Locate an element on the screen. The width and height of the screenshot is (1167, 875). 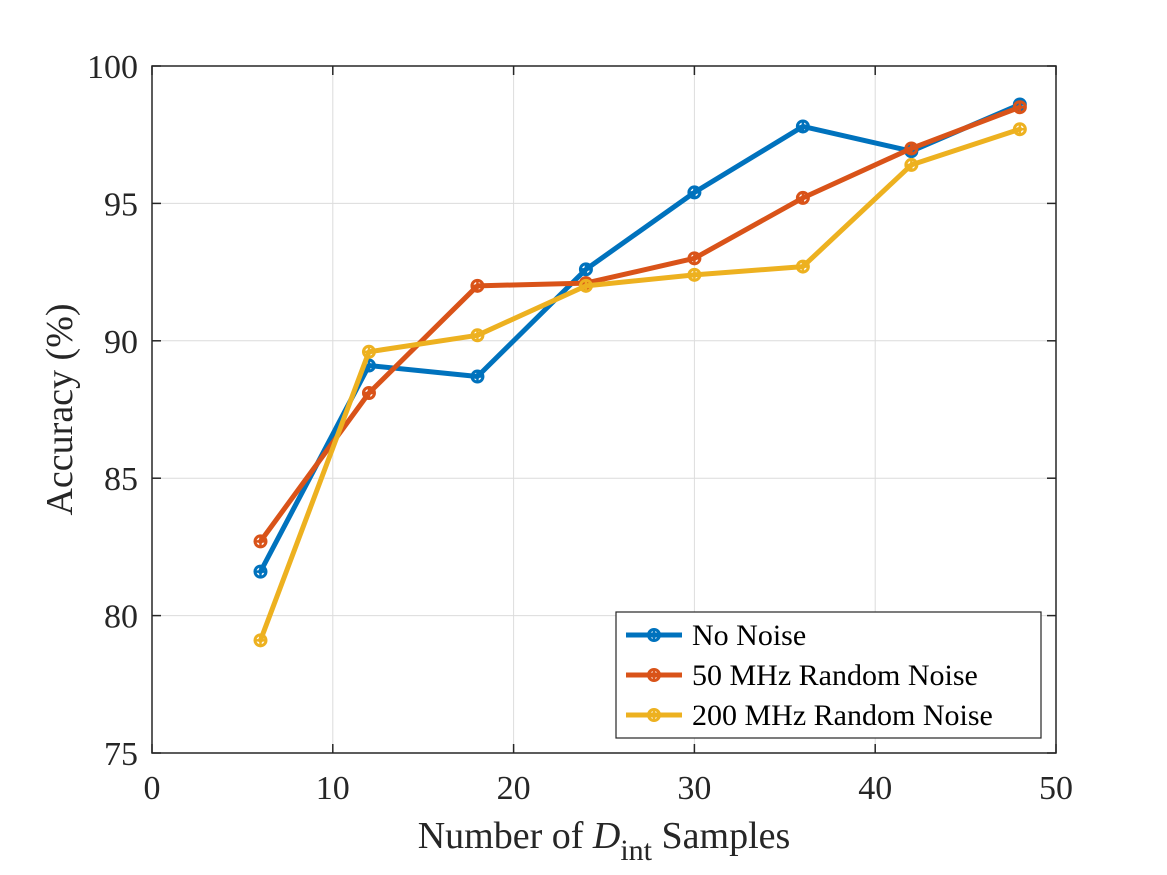
x-axis-title-prefix: Number of is located at coordinates (505, 836).